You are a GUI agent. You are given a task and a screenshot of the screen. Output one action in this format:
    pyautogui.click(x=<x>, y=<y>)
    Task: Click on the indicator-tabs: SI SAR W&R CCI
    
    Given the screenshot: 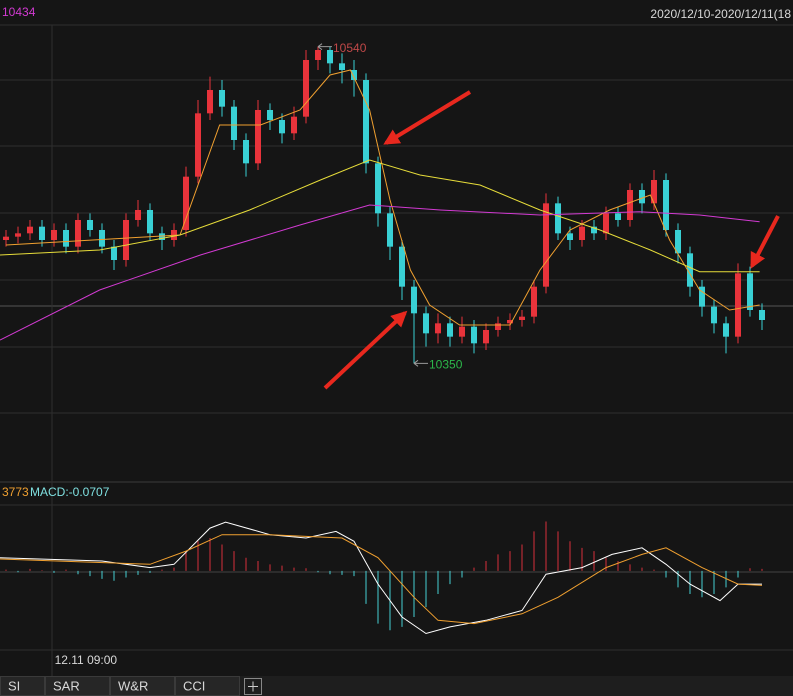 What is the action you would take?
    pyautogui.click(x=396, y=686)
    